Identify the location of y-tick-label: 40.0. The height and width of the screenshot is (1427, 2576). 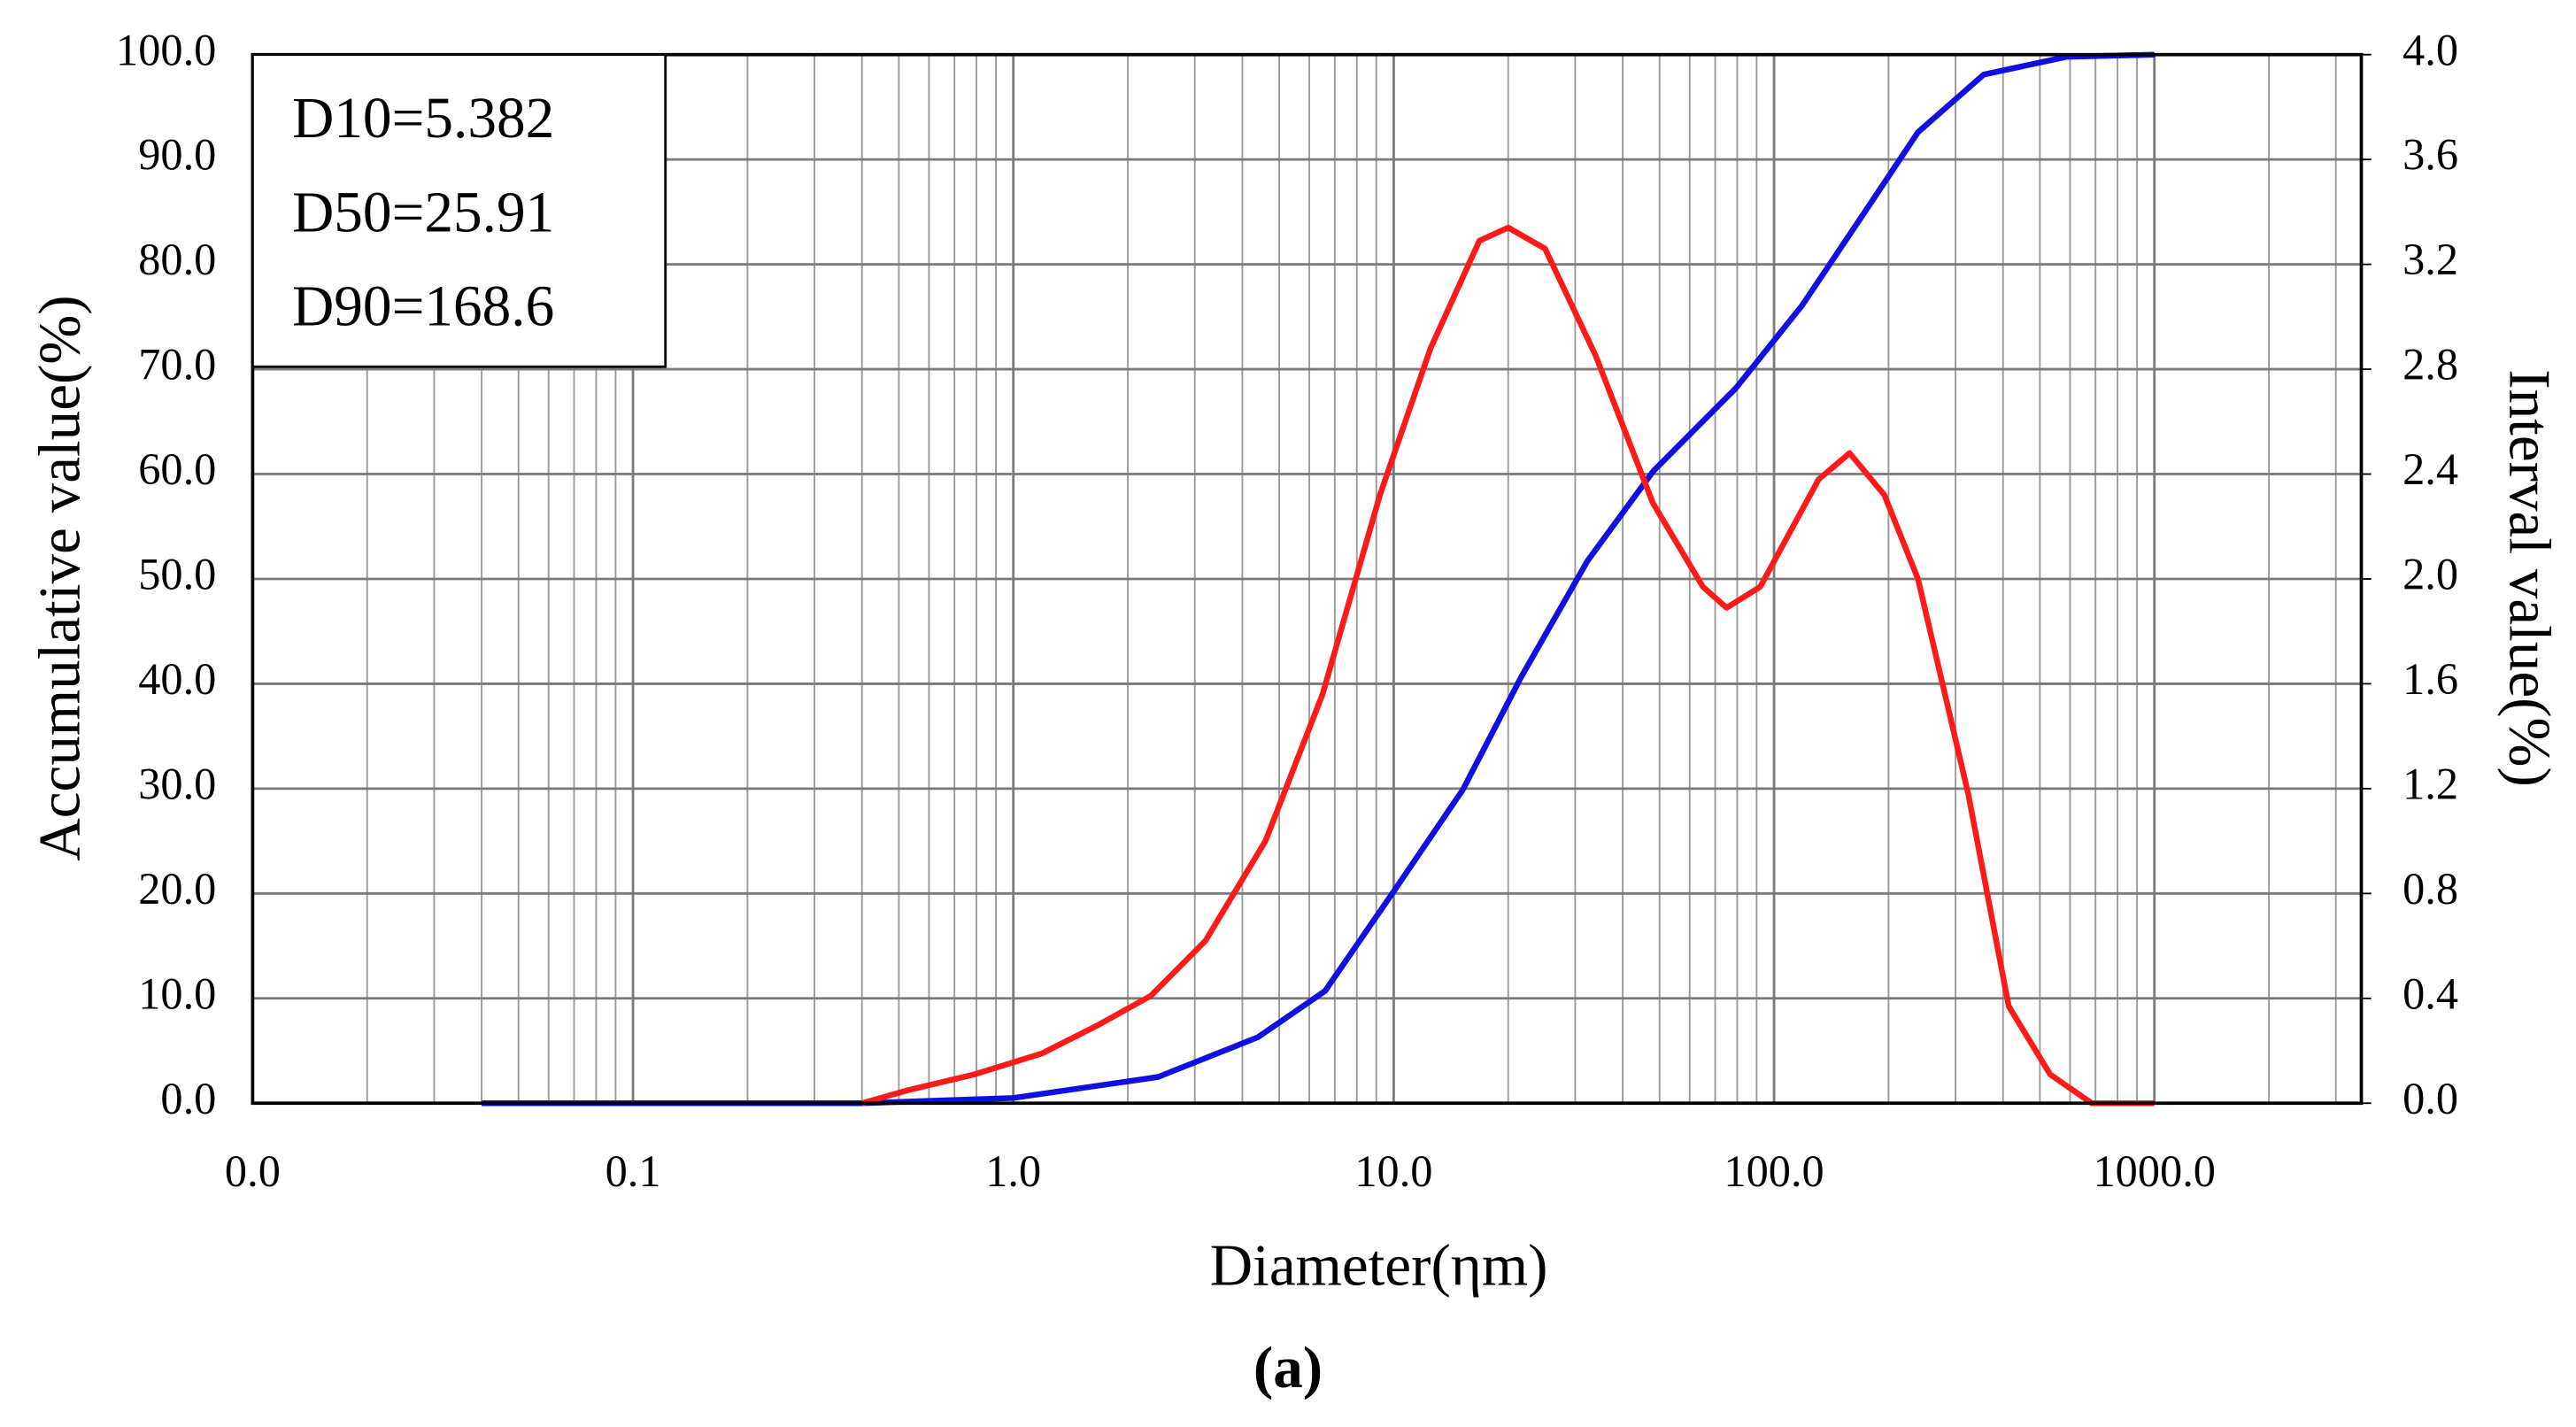
(177, 679).